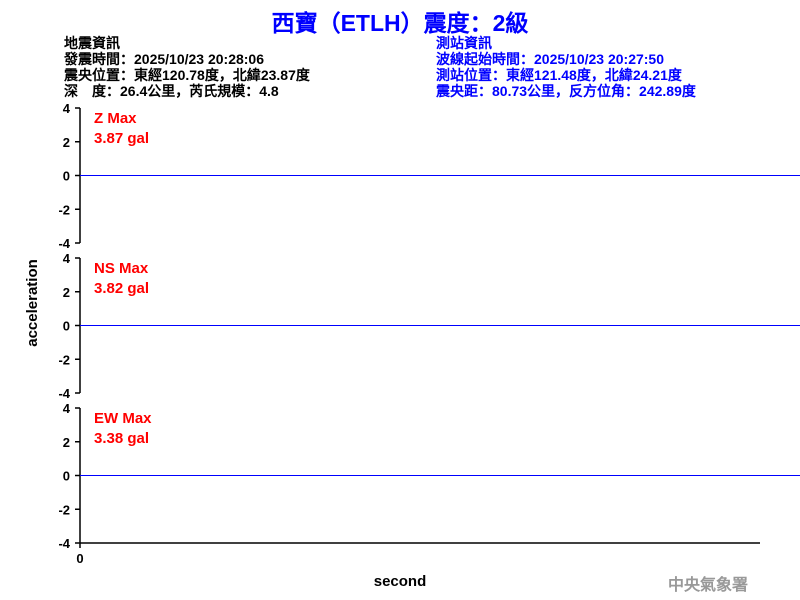  Describe the element at coordinates (92, 43) in the screenshot. I see `earthquake-info-heading: 地震資訊` at that location.